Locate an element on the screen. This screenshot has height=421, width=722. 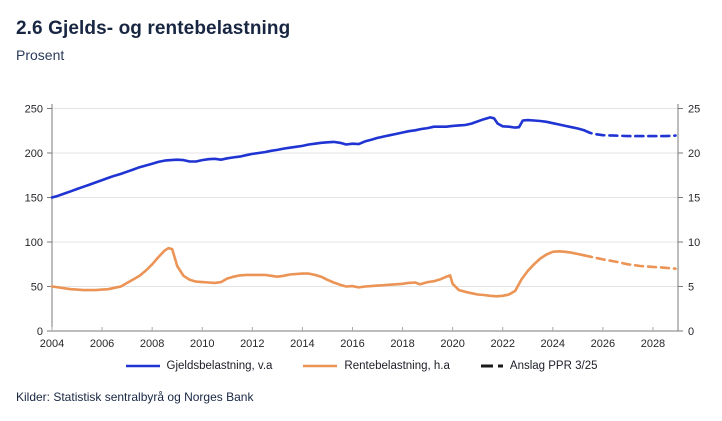
svg-text: 250 is located at coordinates (34, 110).